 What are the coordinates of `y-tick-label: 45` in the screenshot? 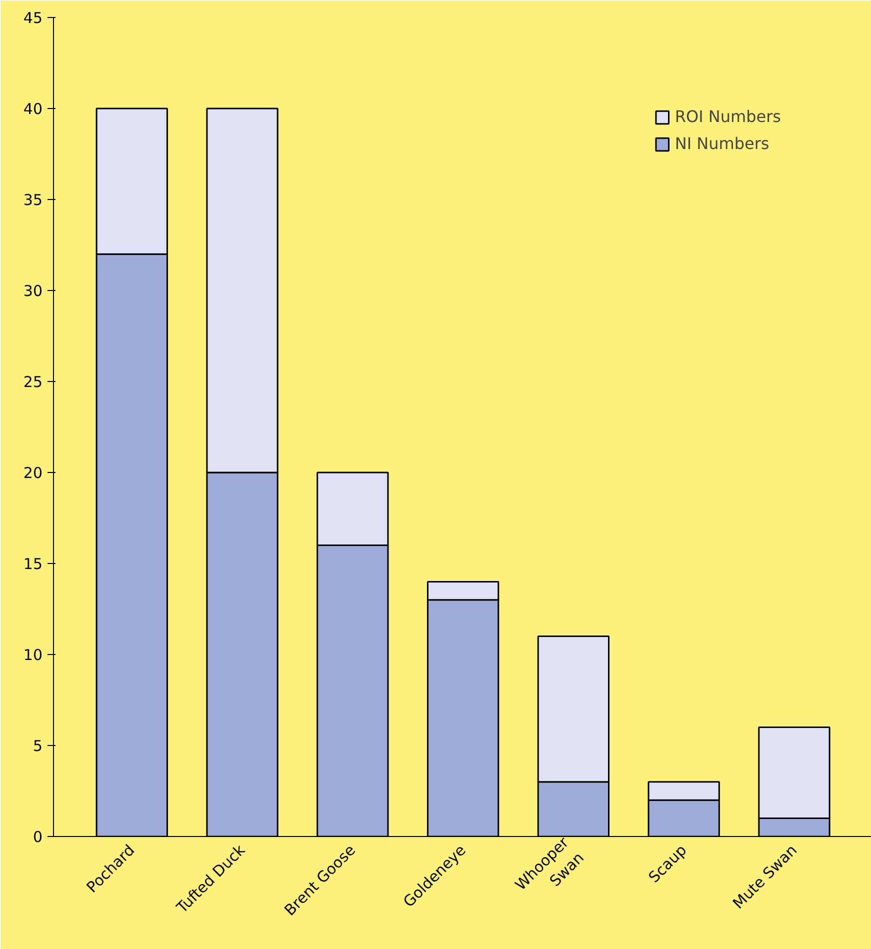 It's located at (33, 18).